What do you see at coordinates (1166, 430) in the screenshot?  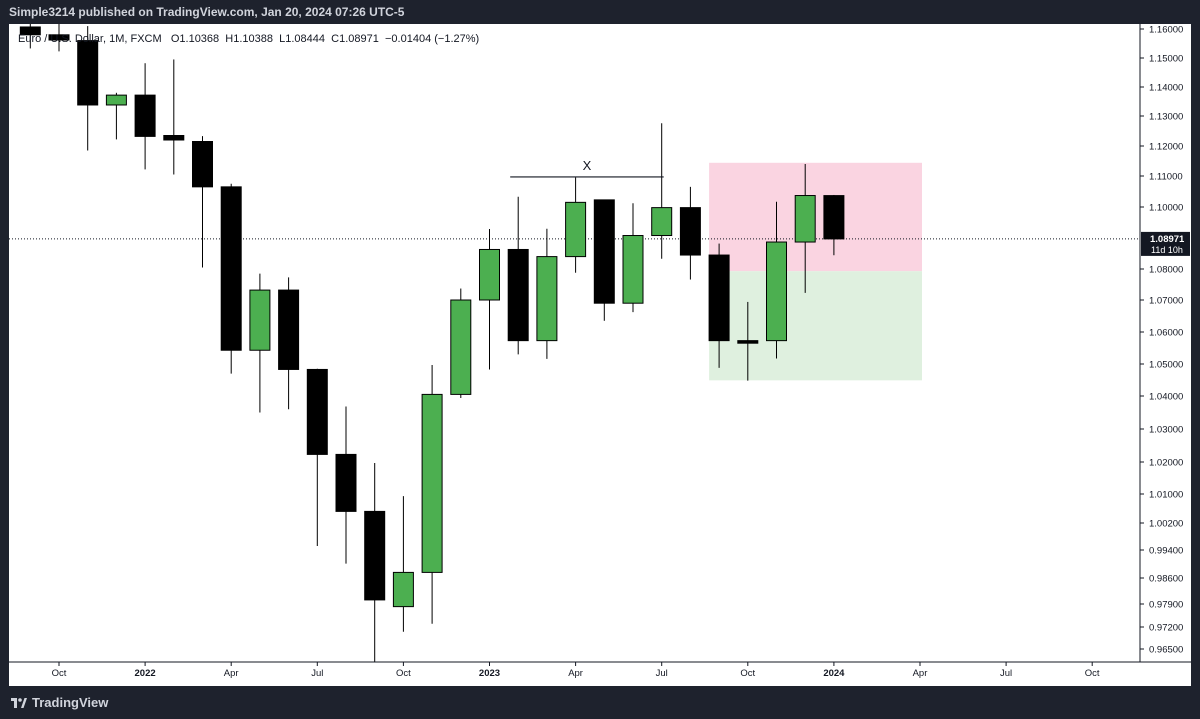 I see `price-tick-label: 1.03000` at bounding box center [1166, 430].